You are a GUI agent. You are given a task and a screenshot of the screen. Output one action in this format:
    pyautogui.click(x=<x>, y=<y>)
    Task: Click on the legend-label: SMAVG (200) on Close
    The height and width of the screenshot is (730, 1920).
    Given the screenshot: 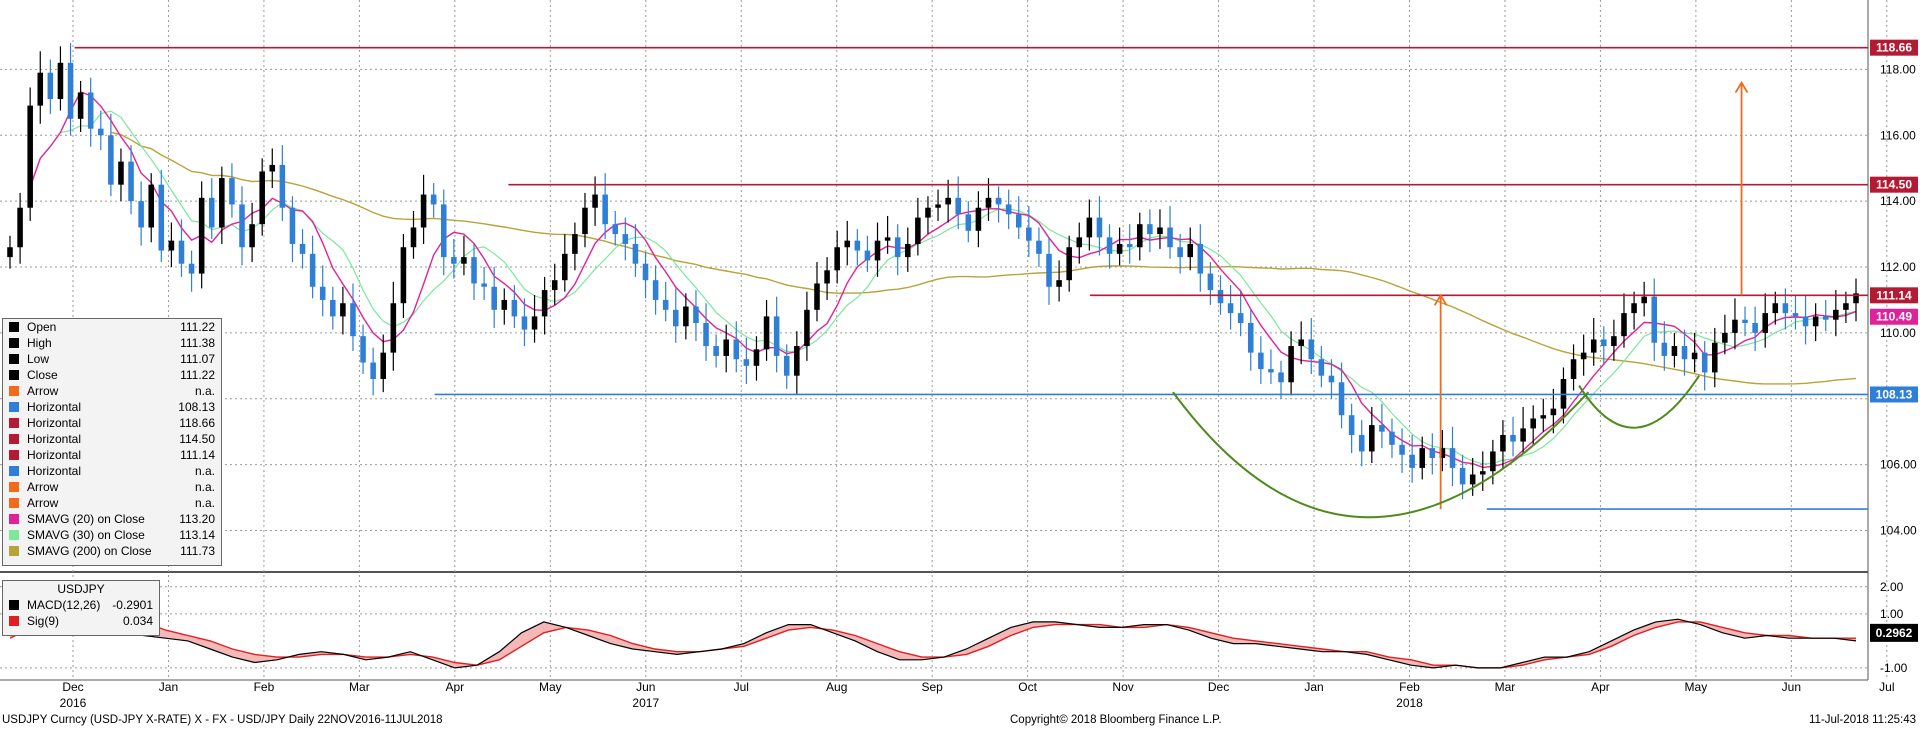 What is the action you would take?
    pyautogui.click(x=89, y=551)
    